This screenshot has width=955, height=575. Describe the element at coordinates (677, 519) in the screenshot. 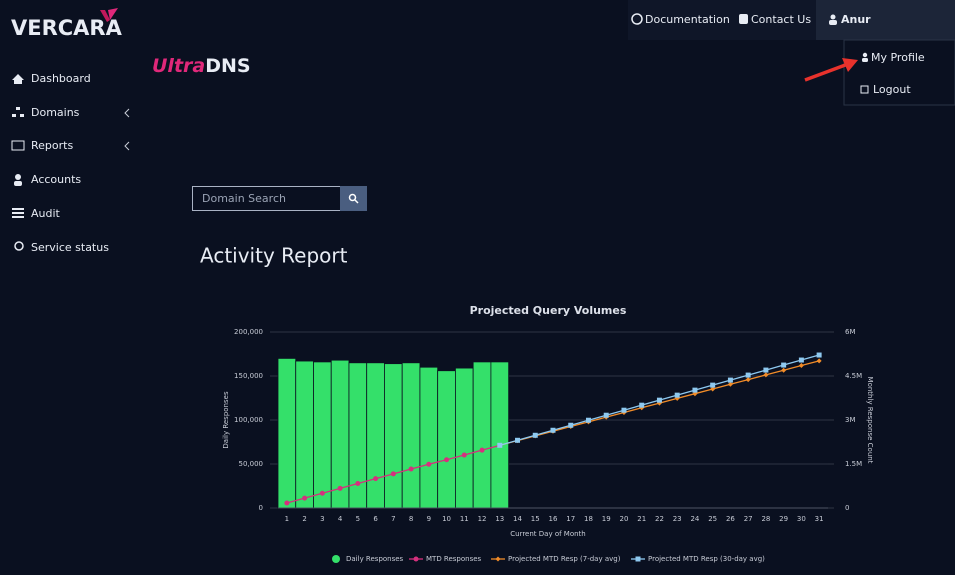

I see `x-tick-label: 23` at that location.